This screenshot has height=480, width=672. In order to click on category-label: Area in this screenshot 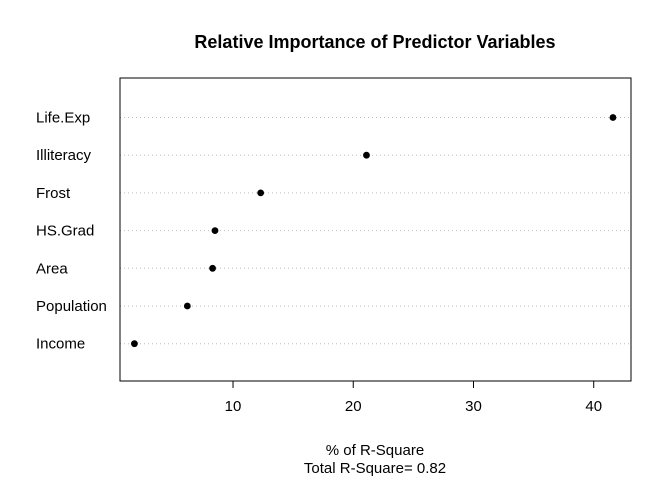, I will do `click(52, 268)`.